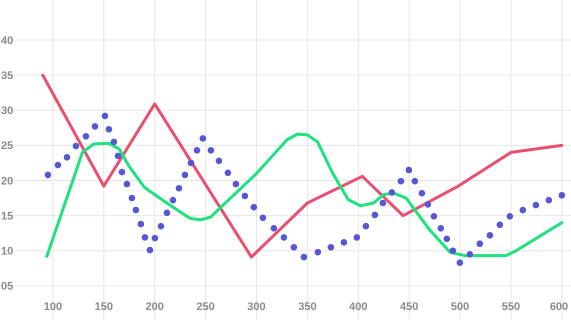 The height and width of the screenshot is (320, 571). I want to click on y-tick-label: 05, so click(7, 286).